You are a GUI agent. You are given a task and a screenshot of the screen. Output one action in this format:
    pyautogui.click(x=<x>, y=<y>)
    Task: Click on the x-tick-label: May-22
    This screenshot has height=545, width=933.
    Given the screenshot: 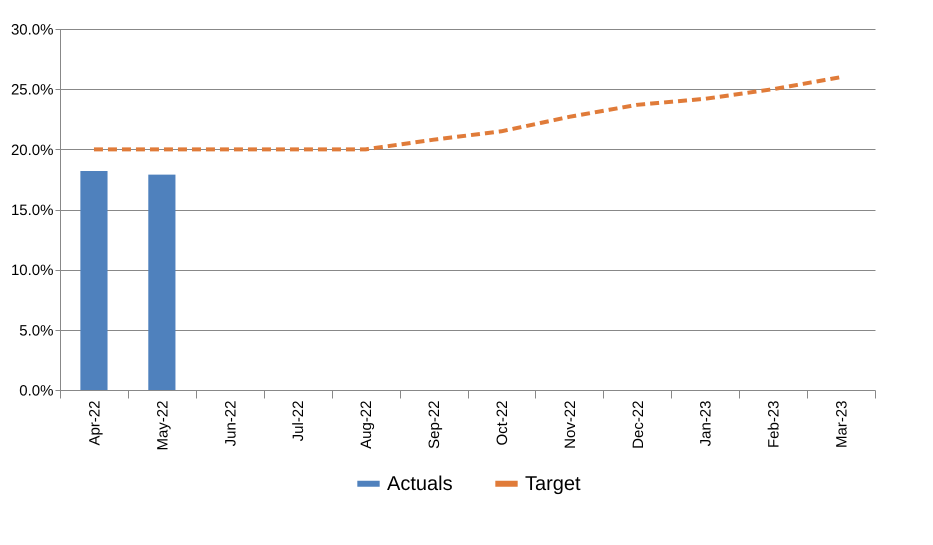 What is the action you would take?
    pyautogui.click(x=163, y=425)
    